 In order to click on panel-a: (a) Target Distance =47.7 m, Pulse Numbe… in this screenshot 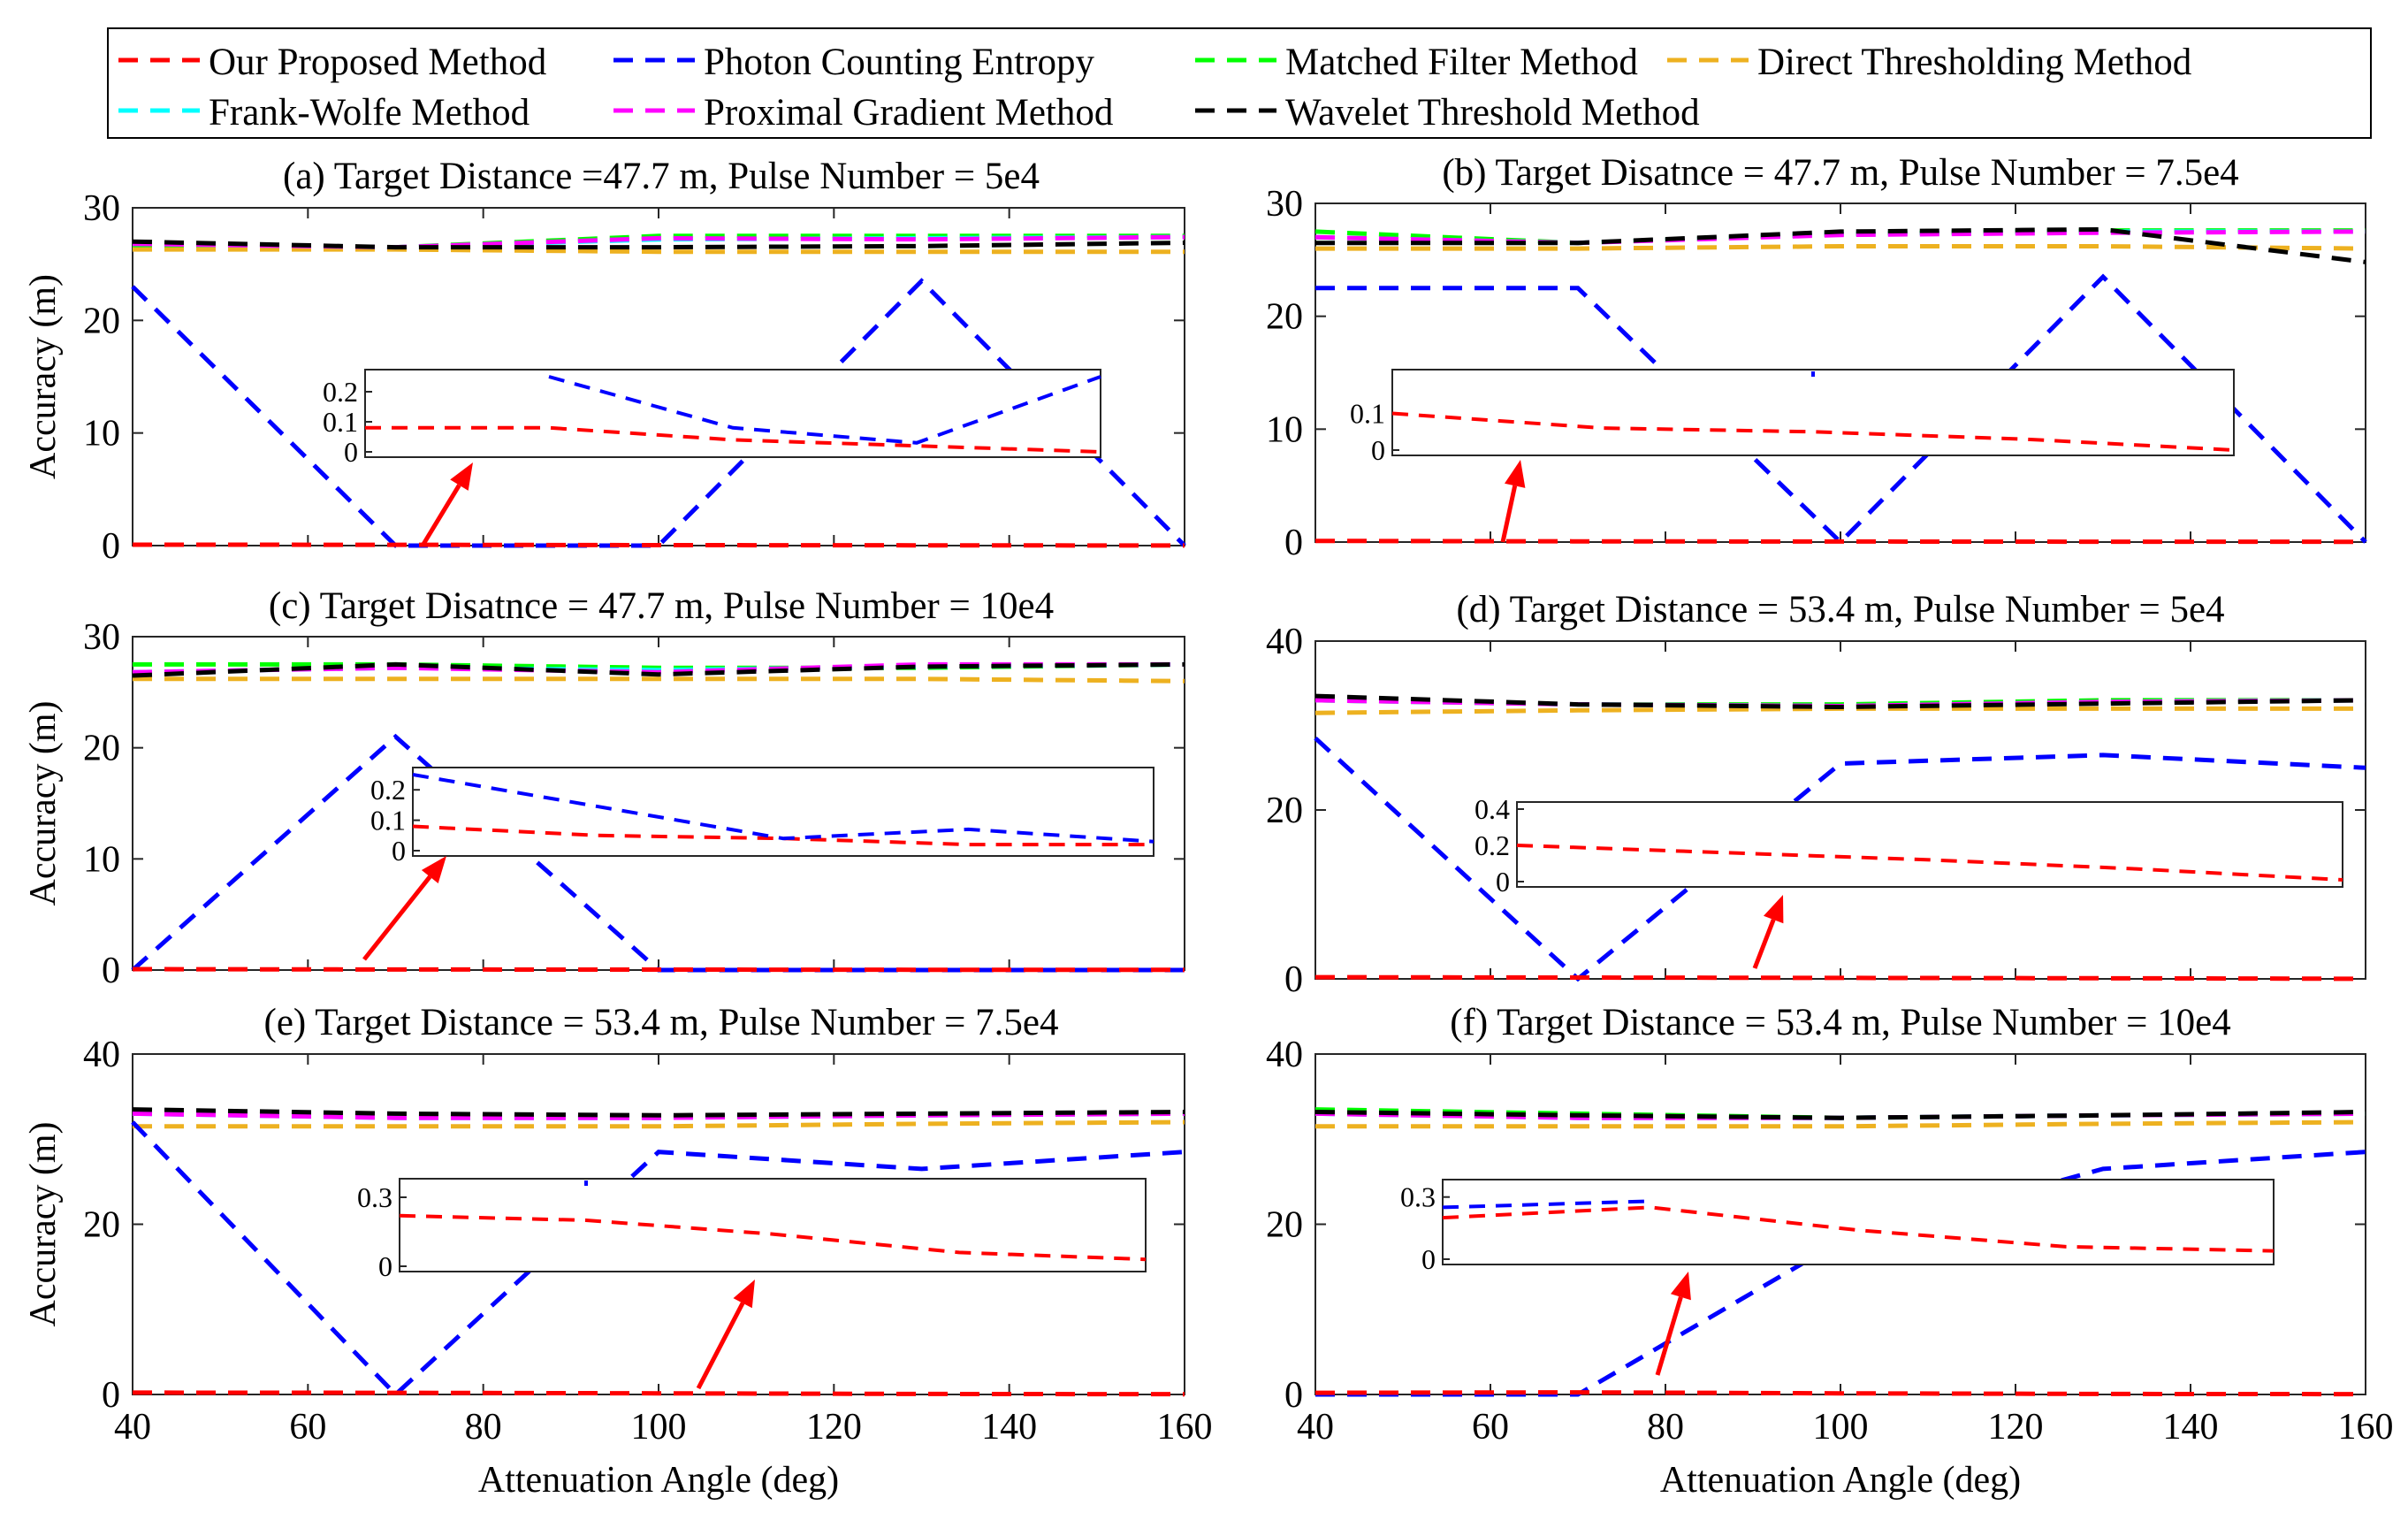, I will do `click(604, 362)`.